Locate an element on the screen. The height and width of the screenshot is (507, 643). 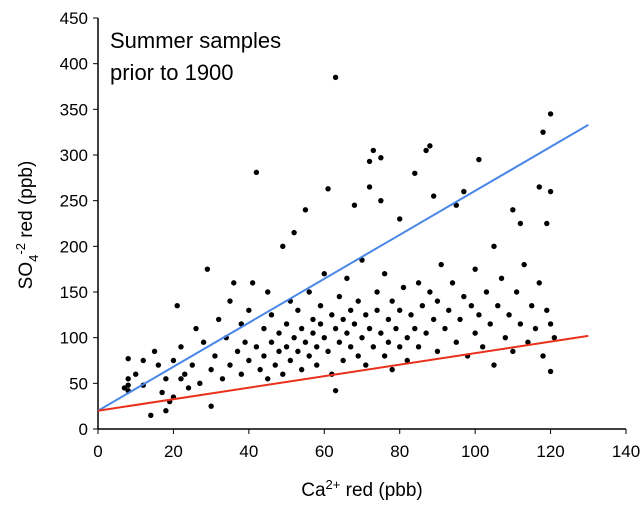
y-tick-label: 300 is located at coordinates (74, 155).